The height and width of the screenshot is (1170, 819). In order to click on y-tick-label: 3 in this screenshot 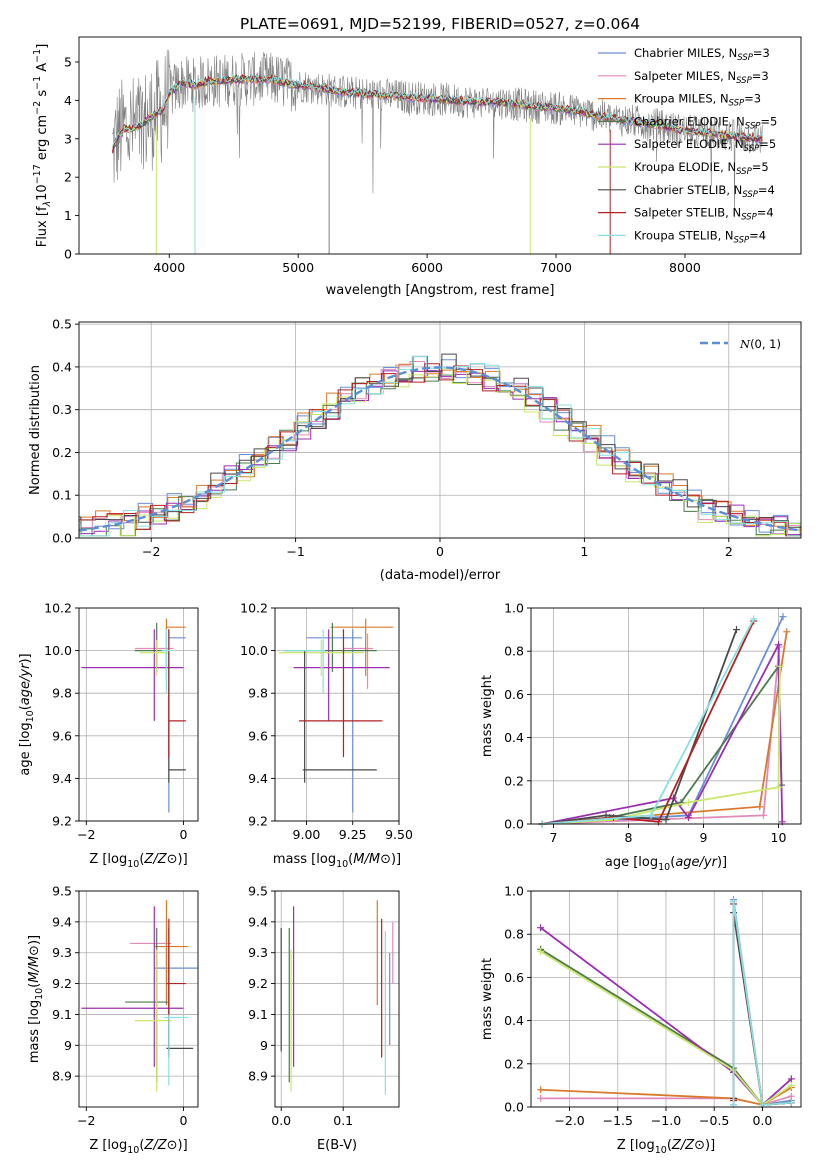, I will do `click(68, 138)`.